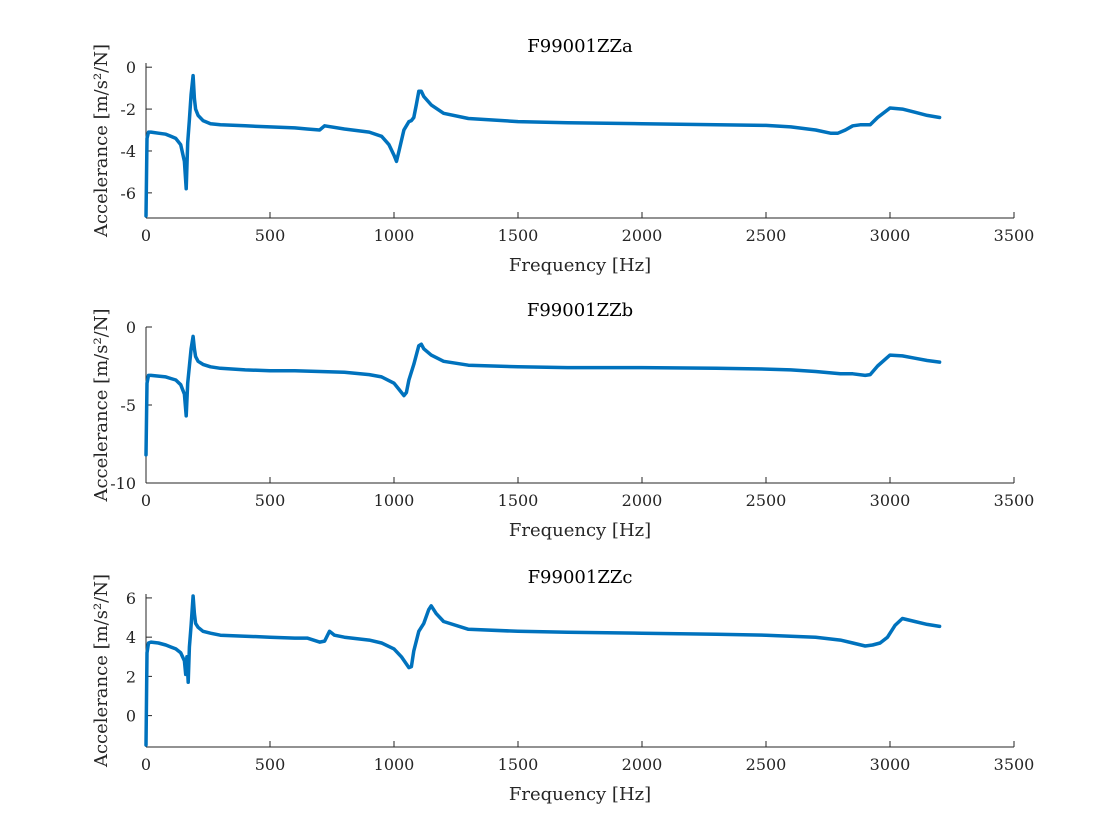 The width and height of the screenshot is (1120, 840). What do you see at coordinates (128, 109) in the screenshot?
I see `y-tick-label: -2` at bounding box center [128, 109].